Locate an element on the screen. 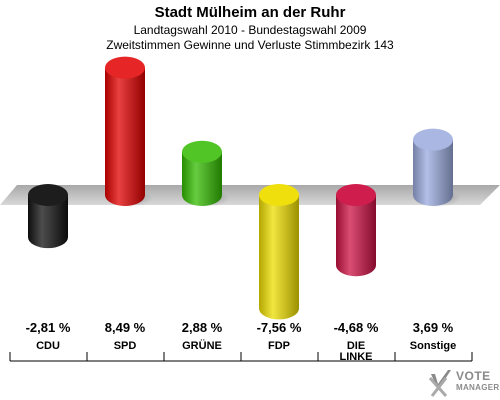 This screenshot has height=400, width=500. bar-sonstige is located at coordinates (437, 167).